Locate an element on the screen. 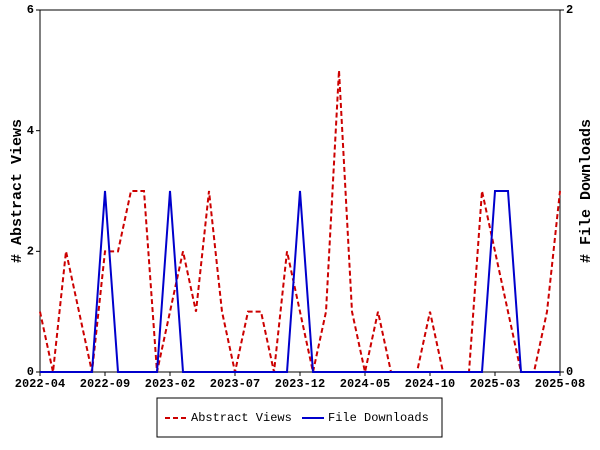 Image resolution: width=600 pixels, height=450 pixels. legend-label: File Downloads is located at coordinates (378, 418).